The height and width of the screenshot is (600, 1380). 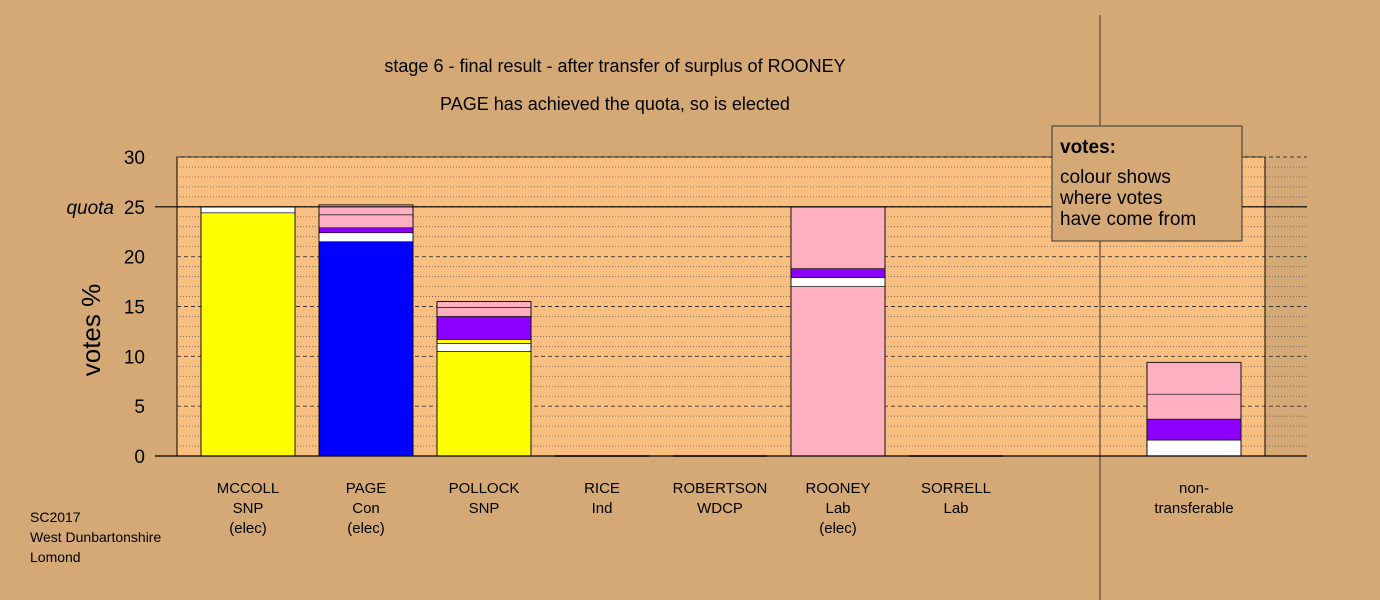 What do you see at coordinates (139, 407) in the screenshot?
I see `y-tick-label: 5` at bounding box center [139, 407].